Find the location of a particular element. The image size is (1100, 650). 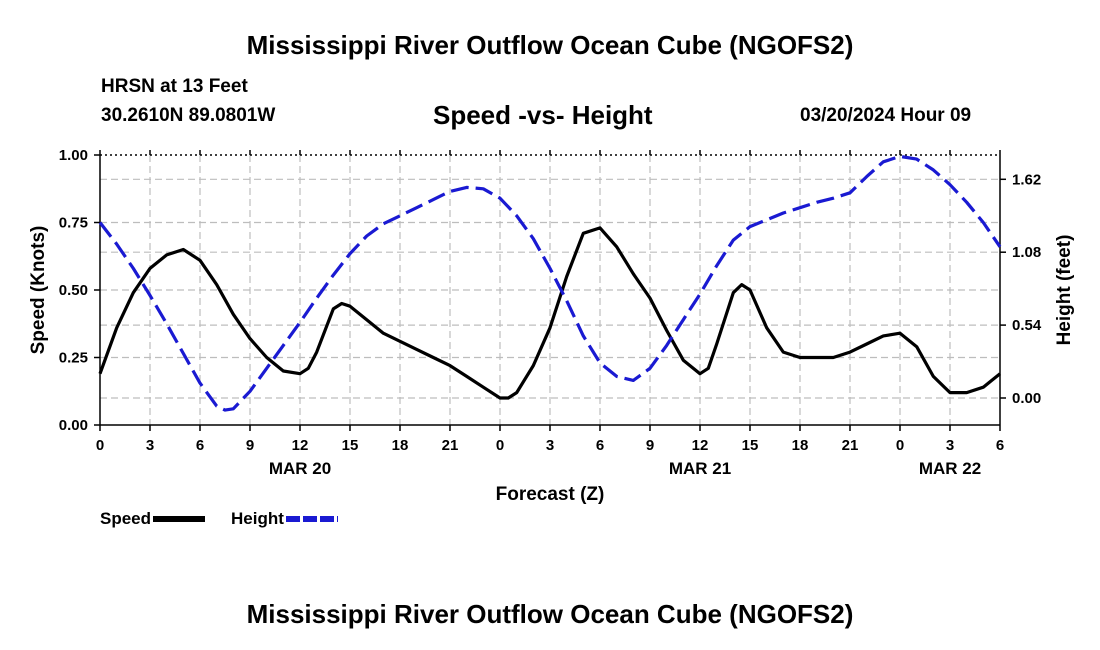

legend-speed: Speed is located at coordinates (153, 519).